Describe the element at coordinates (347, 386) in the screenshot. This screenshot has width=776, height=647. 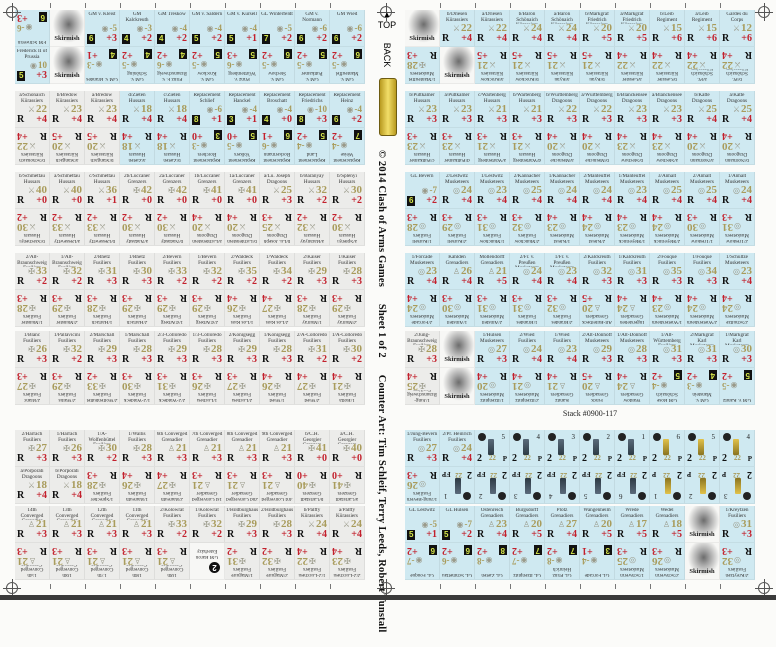
I see `unit-counter: 1/Botta Fusiliers ✠ 21 R +4` at that location.